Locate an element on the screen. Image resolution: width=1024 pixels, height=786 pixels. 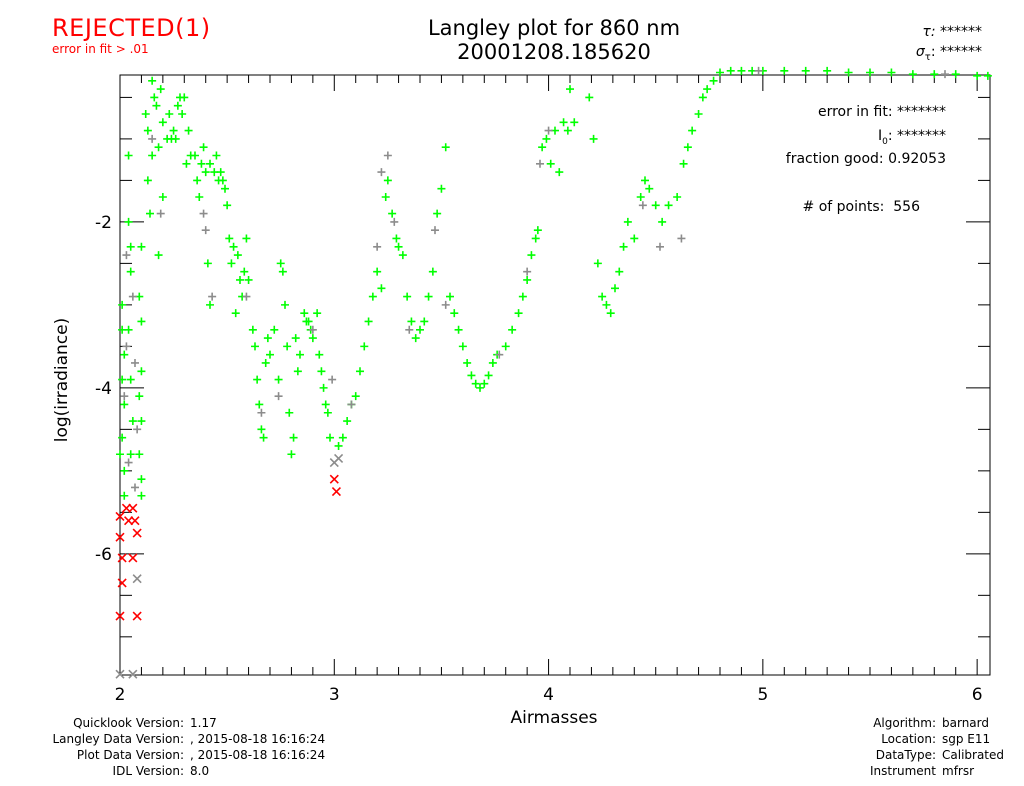
langley-value: , 2015-08-18 16:16:24 is located at coordinates (258, 739).